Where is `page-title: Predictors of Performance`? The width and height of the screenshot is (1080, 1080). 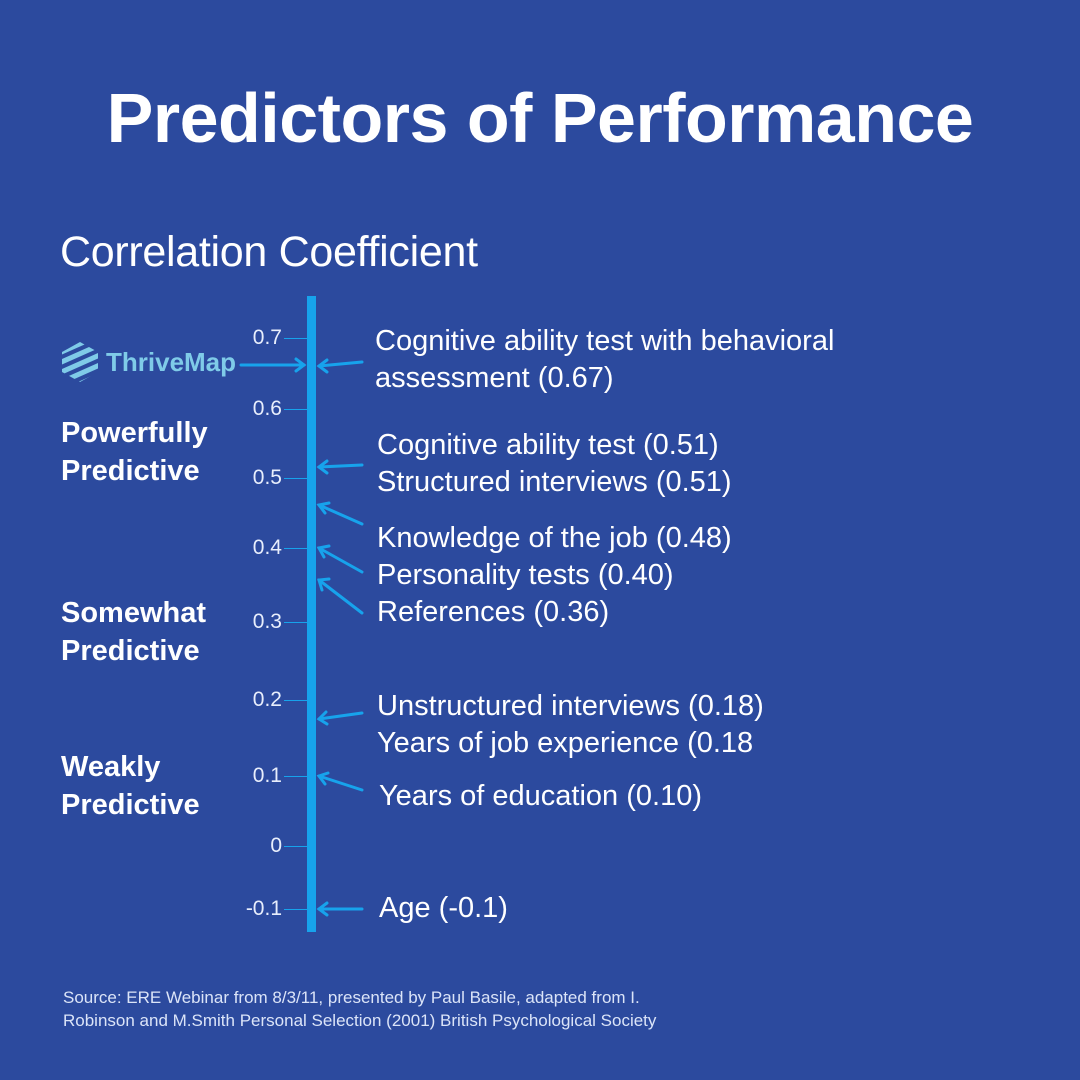 page-title: Predictors of Performance is located at coordinates (540, 118).